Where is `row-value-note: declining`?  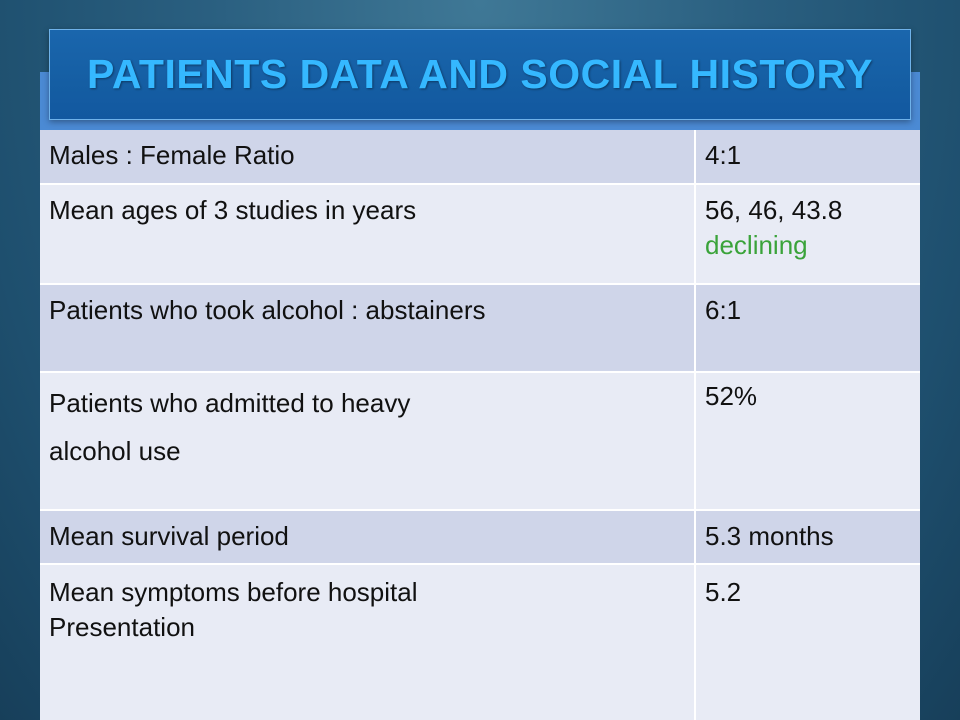
row-value-note: declining is located at coordinates (756, 245).